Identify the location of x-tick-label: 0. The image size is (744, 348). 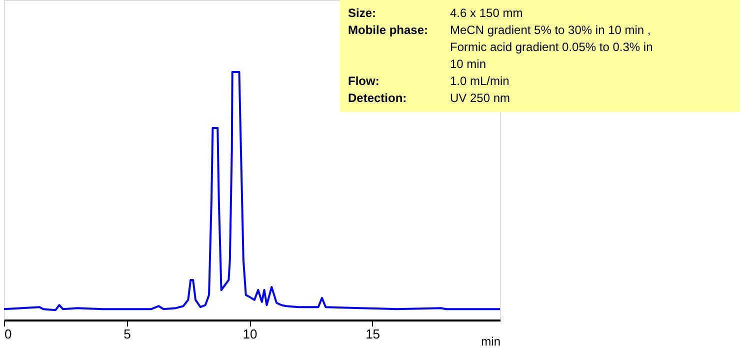
(8, 334).